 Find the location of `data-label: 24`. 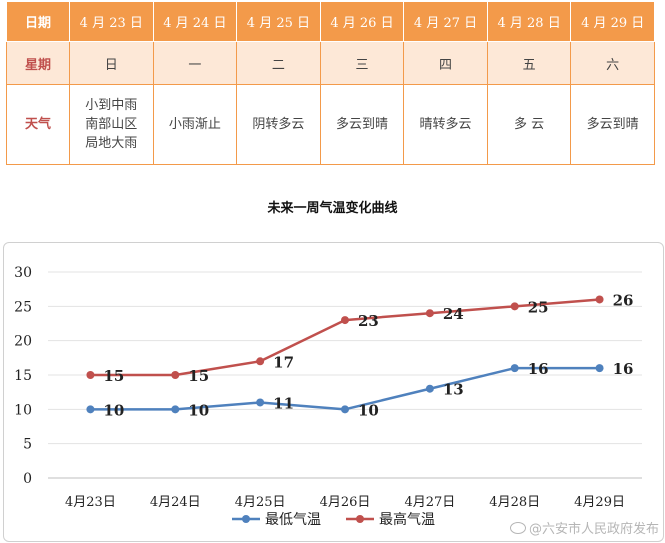

data-label: 24 is located at coordinates (453, 314).